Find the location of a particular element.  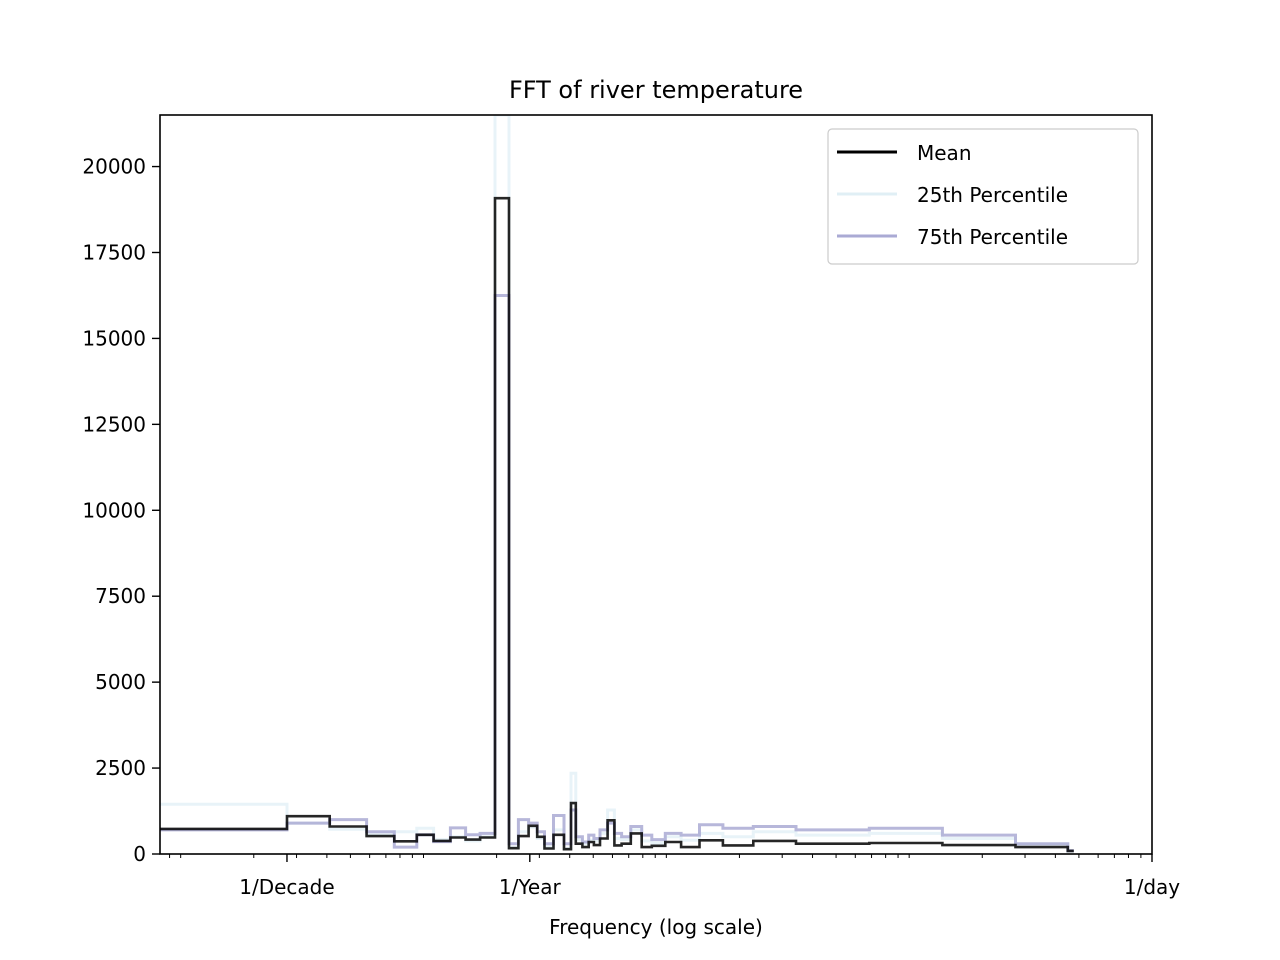

y-tick-label: 15000 is located at coordinates (114, 338).